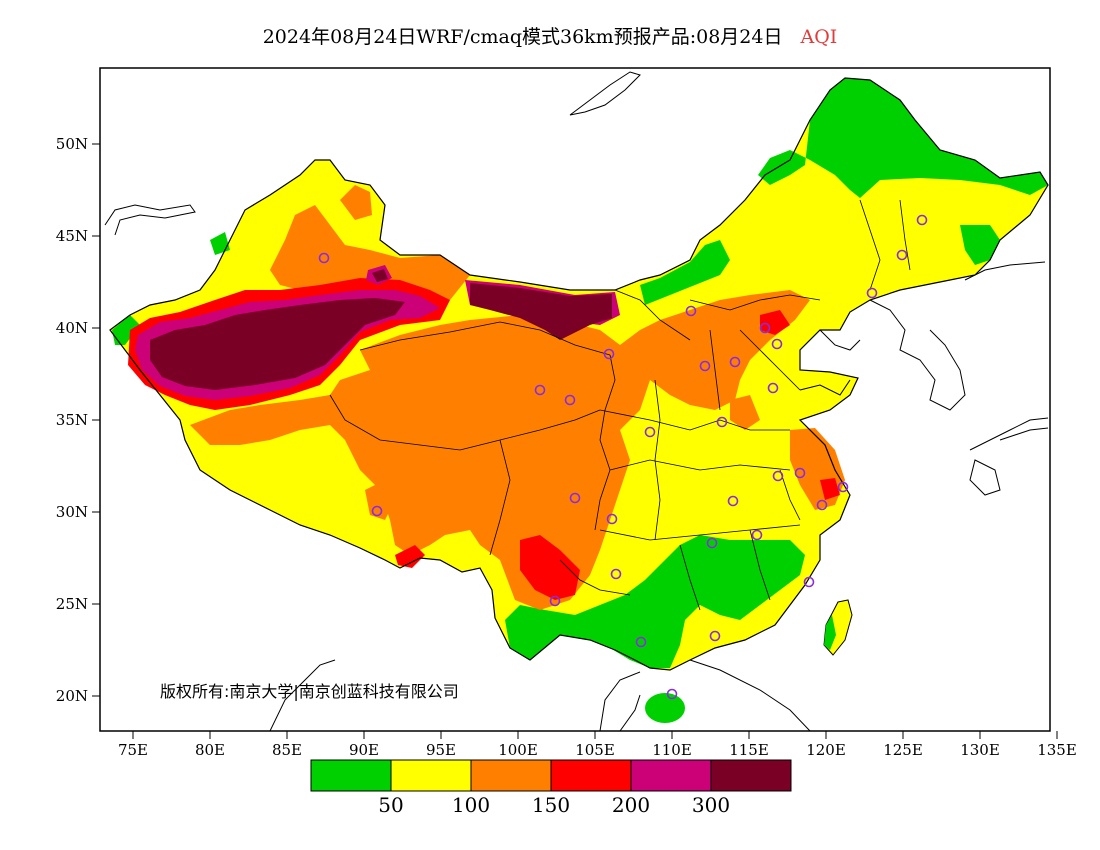  What do you see at coordinates (903, 750) in the screenshot?
I see `lon-tick-label: 125E` at bounding box center [903, 750].